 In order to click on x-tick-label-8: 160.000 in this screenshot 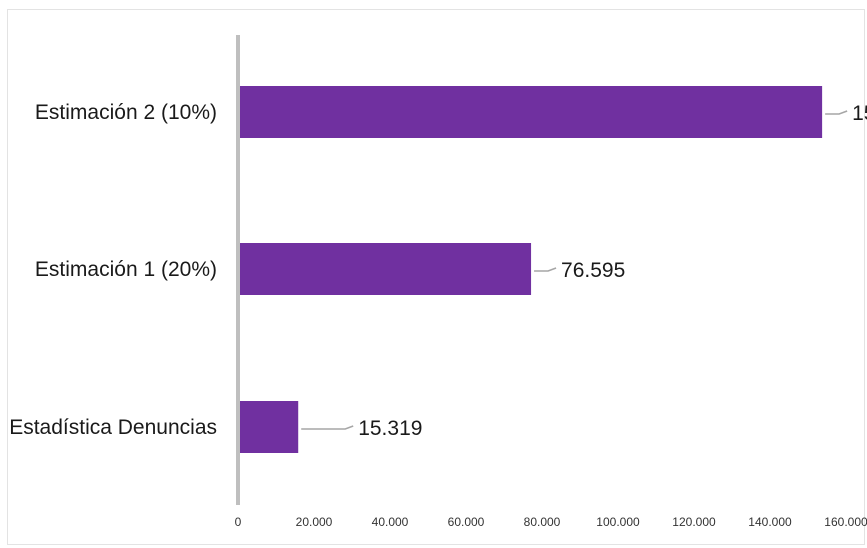, I will do `click(845, 522)`.